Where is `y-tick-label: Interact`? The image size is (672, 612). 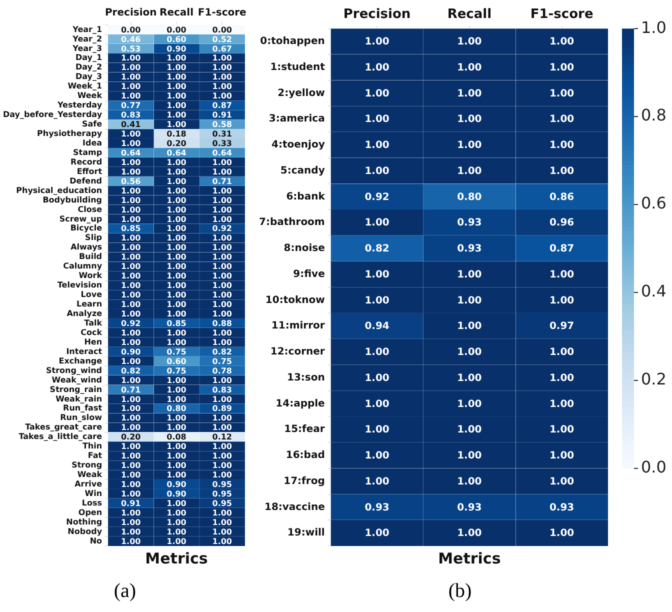 y-tick-label: Interact is located at coordinates (84, 351).